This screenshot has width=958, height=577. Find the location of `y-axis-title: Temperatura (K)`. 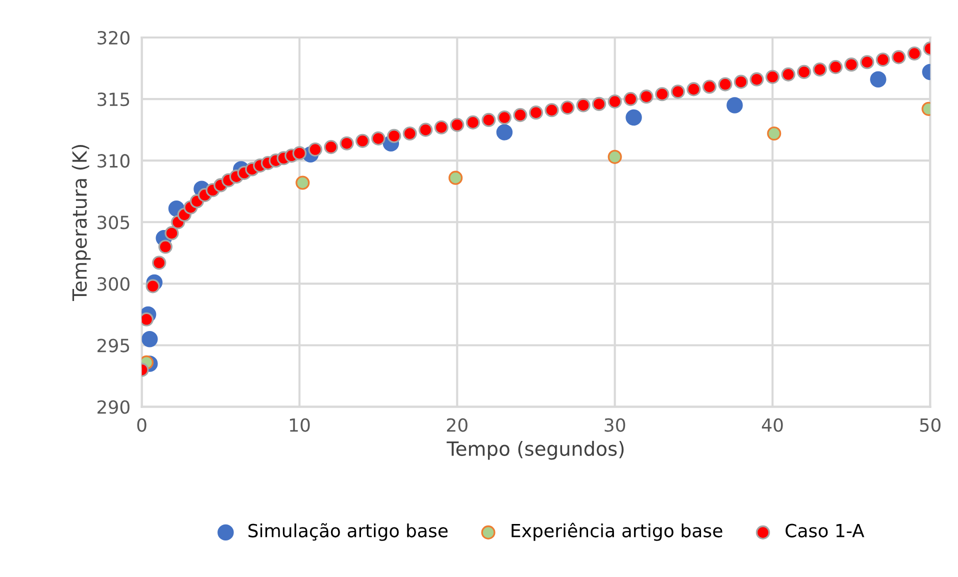

y-axis-title: Temperatura (K) is located at coordinates (81, 223).